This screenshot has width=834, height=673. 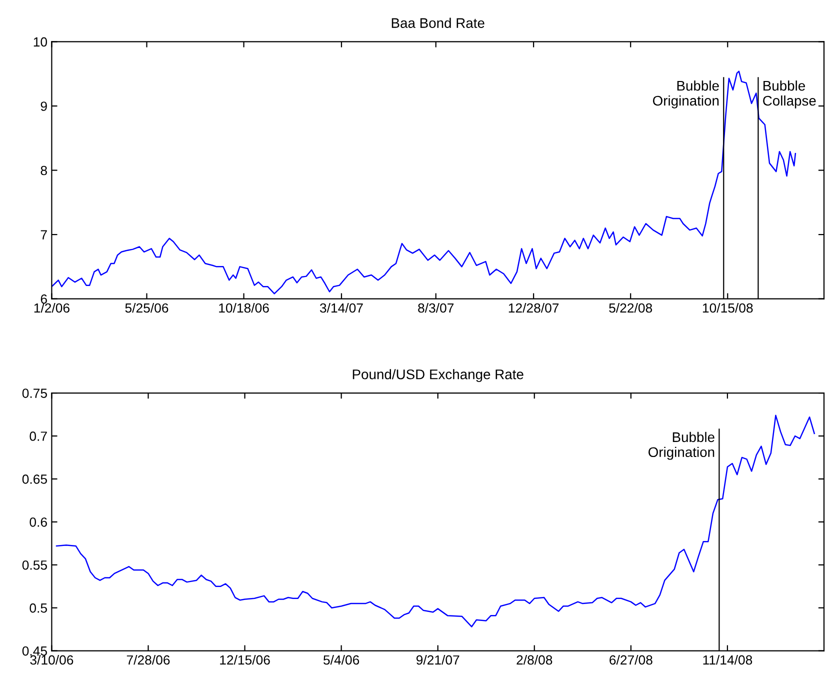 What do you see at coordinates (630, 307) in the screenshot?
I see `x-tick-label: 5/22/08` at bounding box center [630, 307].